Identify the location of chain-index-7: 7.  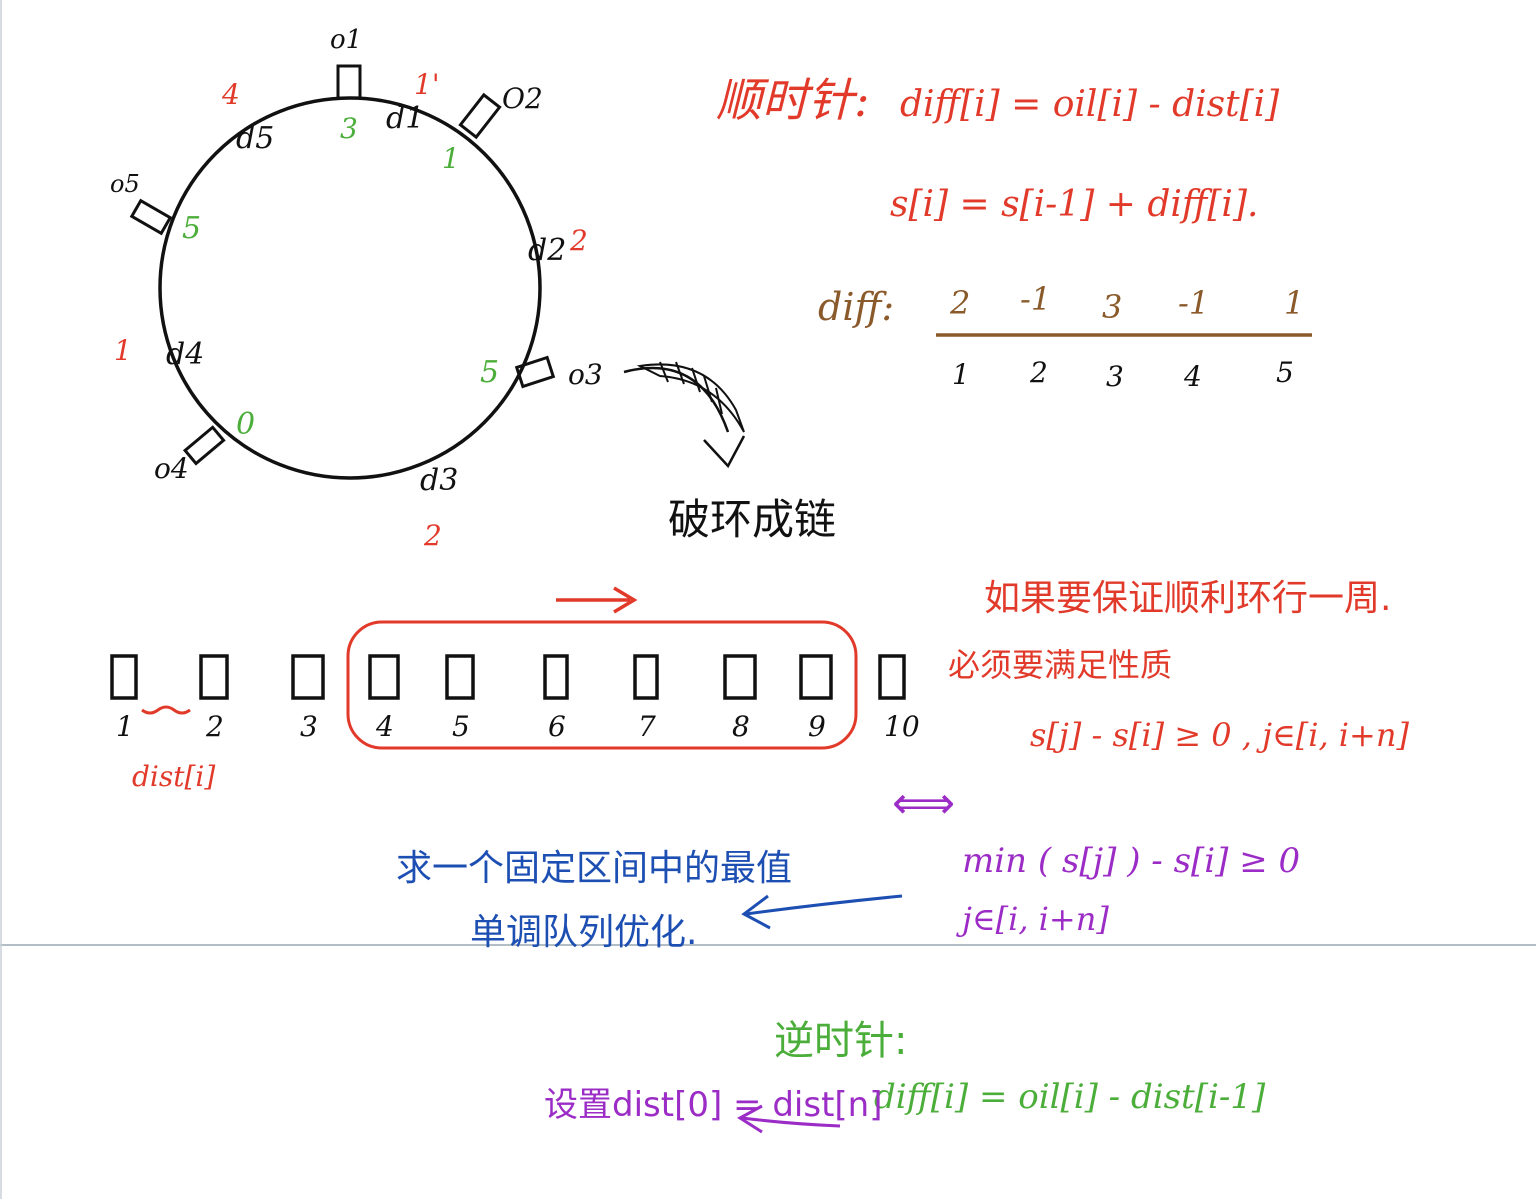
(647, 726).